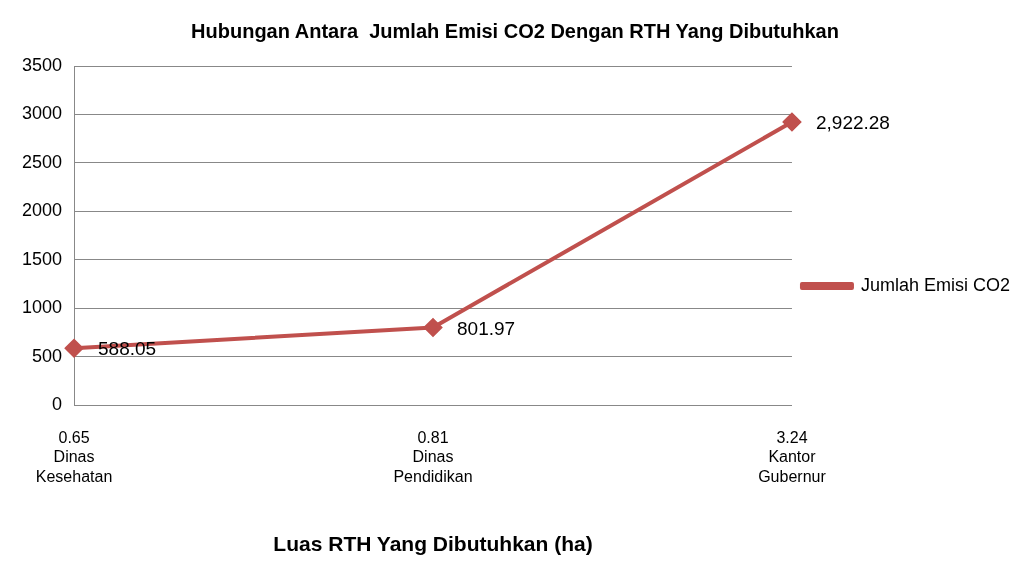 The image size is (1024, 566). Describe the element at coordinates (42, 258) in the screenshot. I see `y-tick-label: 1500` at that location.